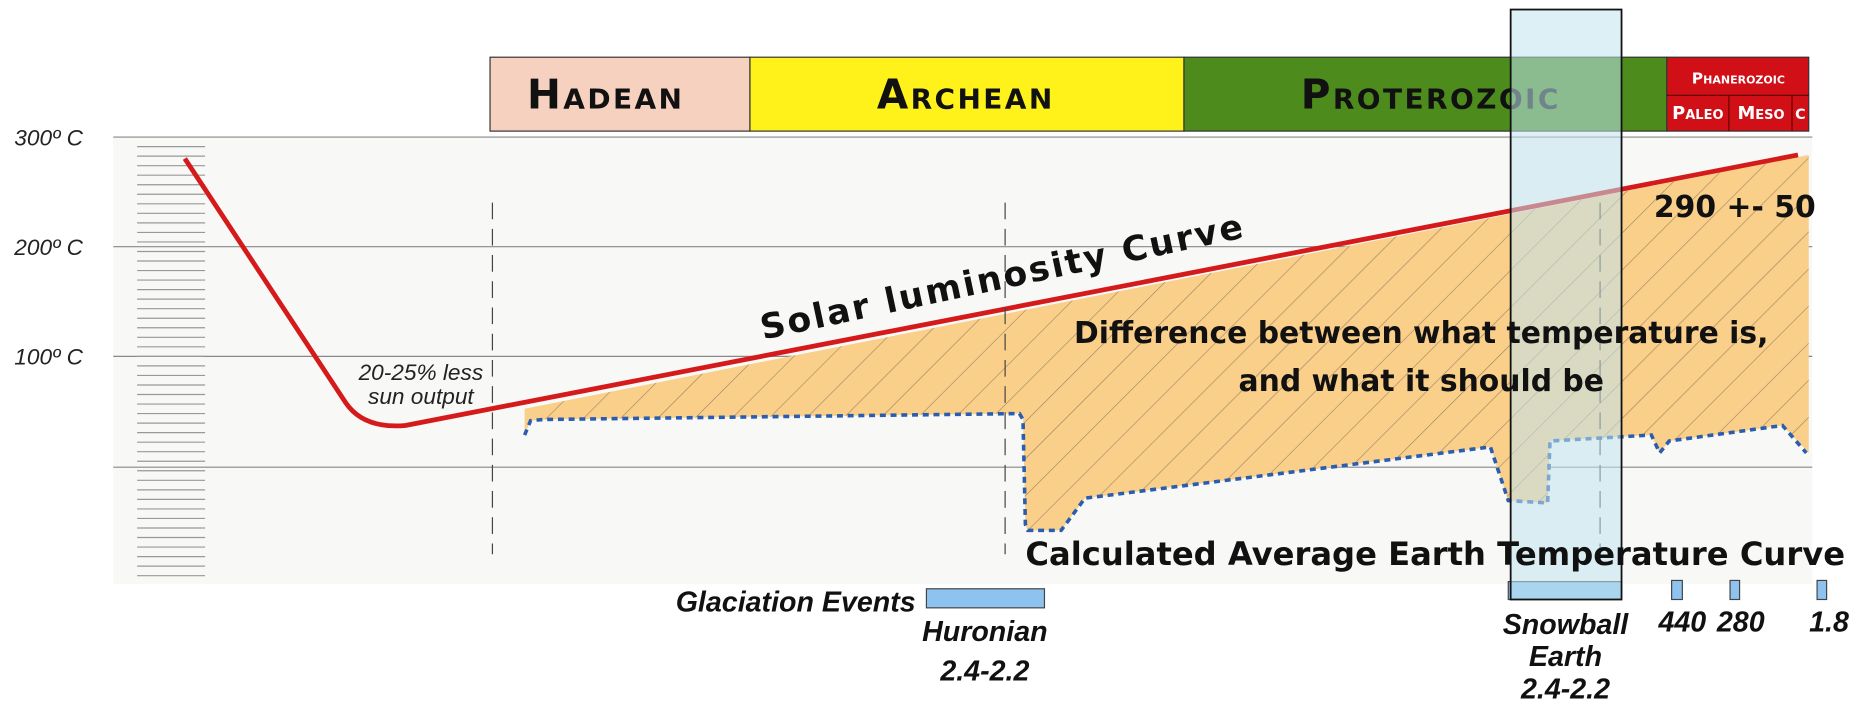 This screenshot has width=1860, height=702. I want to click on glaciation-label: Earth, so click(1565, 657).